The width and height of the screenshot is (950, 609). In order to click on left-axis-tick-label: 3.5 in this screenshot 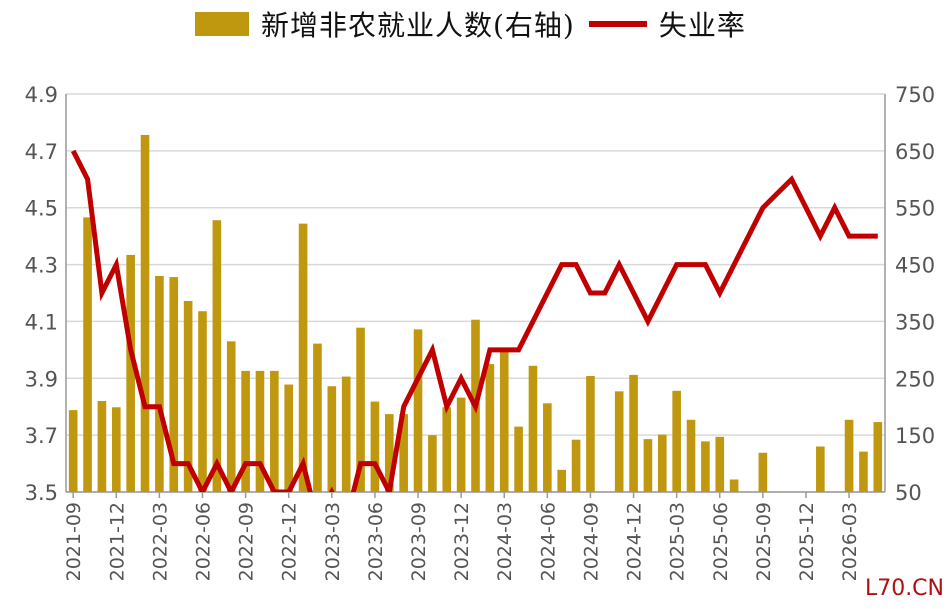, I will do `click(41, 493)`.